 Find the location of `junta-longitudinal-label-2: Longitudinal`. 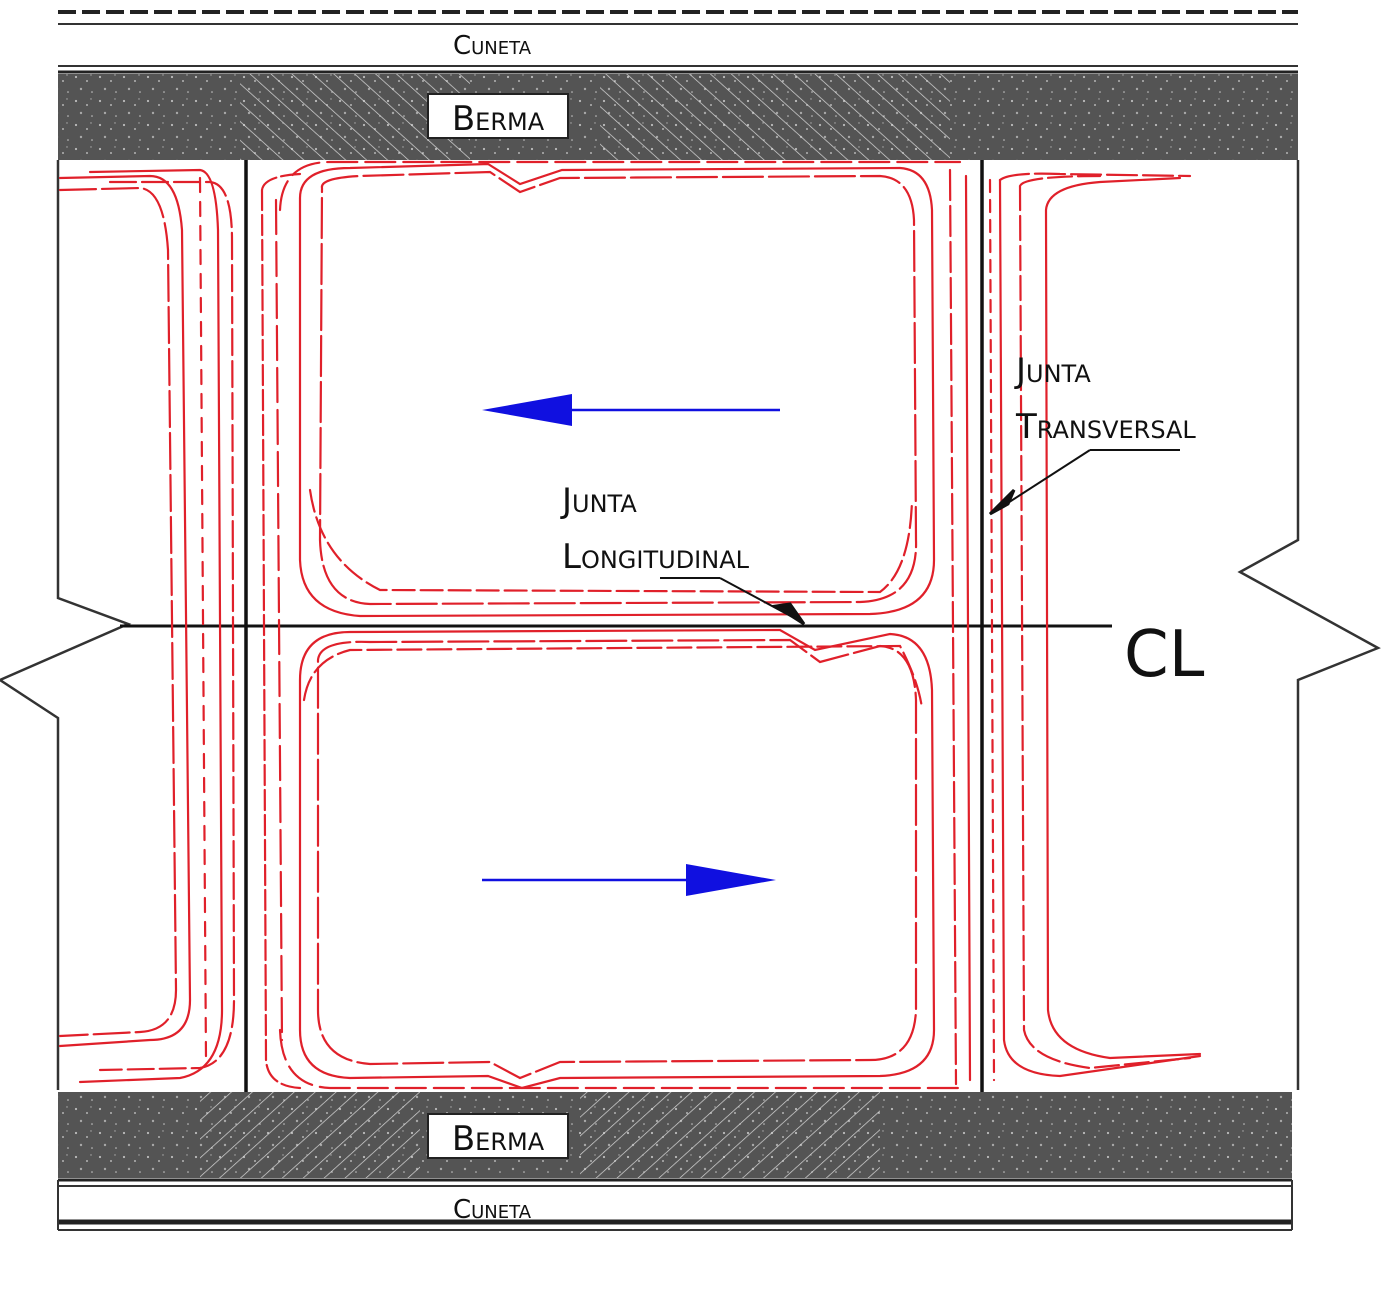

junta-longitudinal-label-2: Longitudinal is located at coordinates (656, 557).